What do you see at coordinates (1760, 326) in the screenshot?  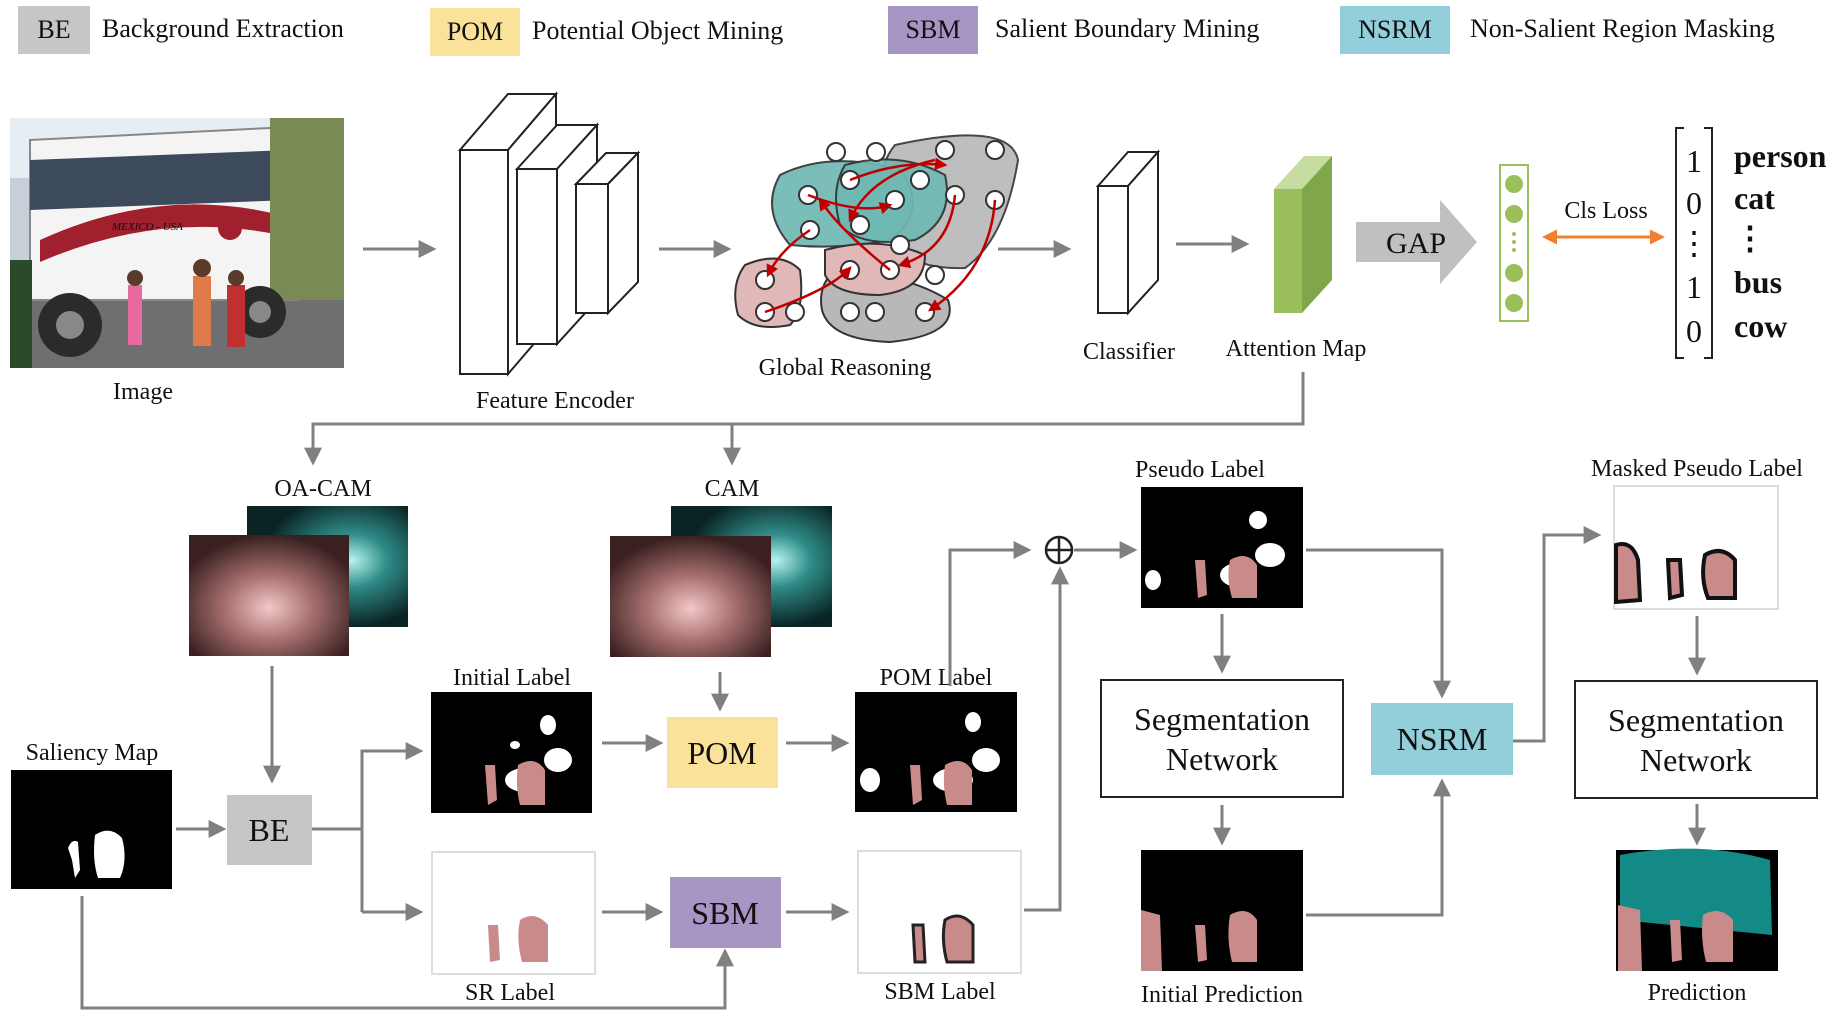 I see `class-name: cow` at bounding box center [1760, 326].